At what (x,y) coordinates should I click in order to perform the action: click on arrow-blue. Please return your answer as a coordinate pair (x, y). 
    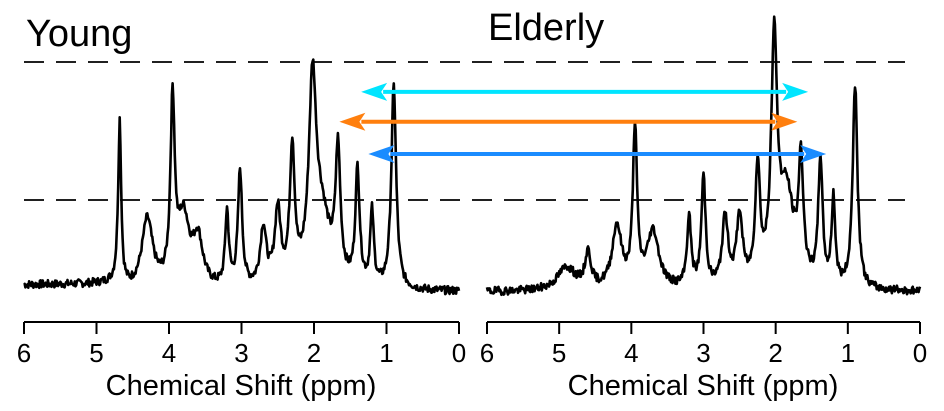
    Looking at the image, I should click on (597, 154).